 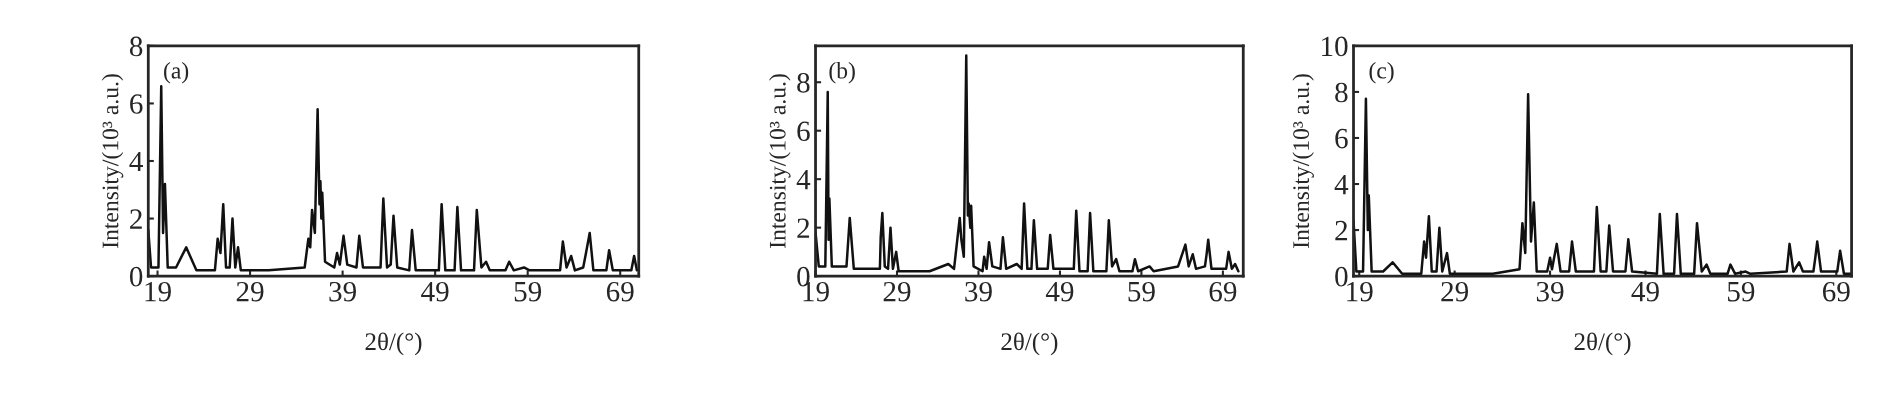 I want to click on y-tick-label: 10, so click(x=1335, y=46).